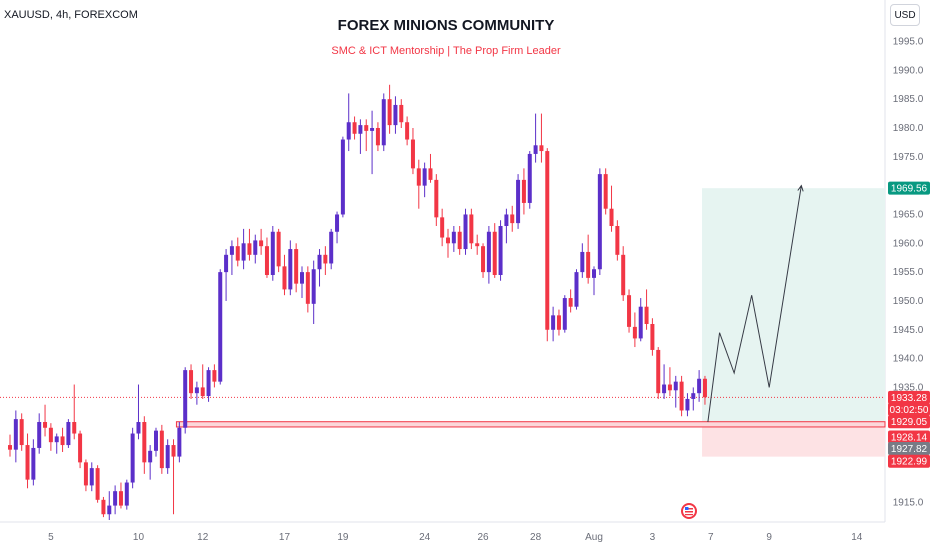 The width and height of the screenshot is (932, 550). What do you see at coordinates (909, 422) in the screenshot?
I see `price-tag: 1929.05` at bounding box center [909, 422].